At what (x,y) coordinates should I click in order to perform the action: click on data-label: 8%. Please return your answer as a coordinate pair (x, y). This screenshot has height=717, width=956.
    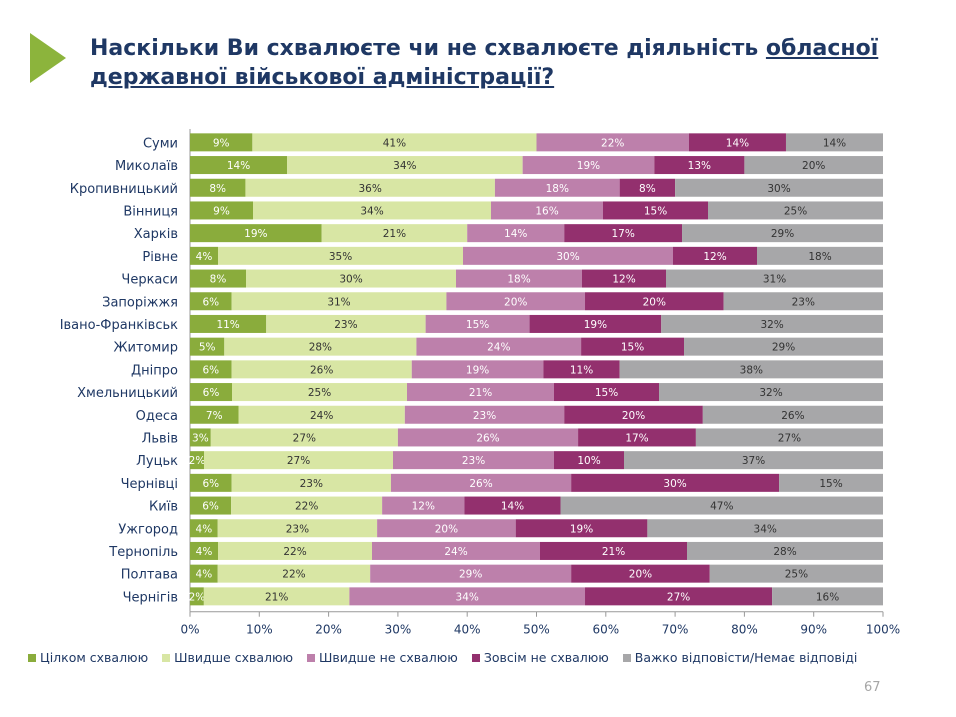
    Looking at the image, I should click on (218, 280).